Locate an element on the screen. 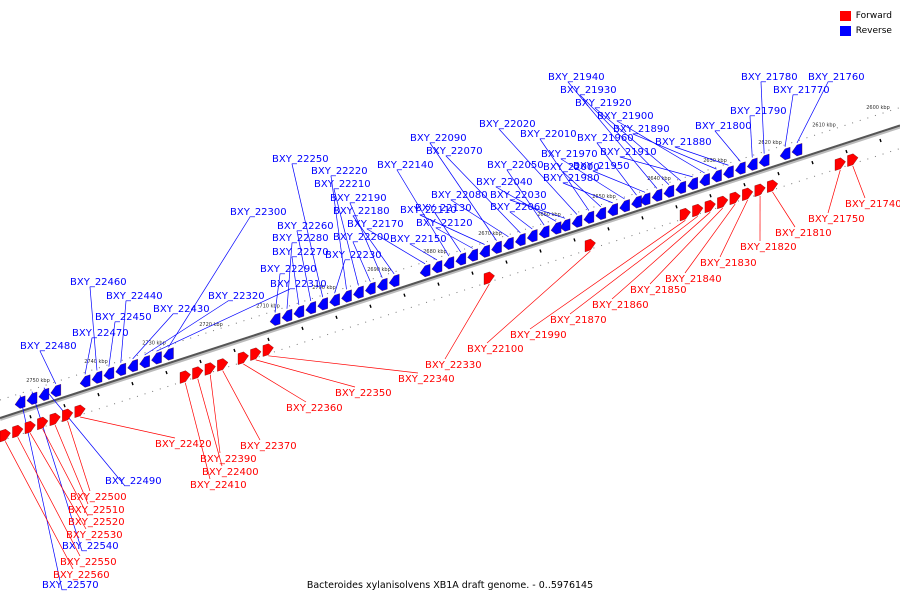  gene-label: BXY_22530 is located at coordinates (94, 535).